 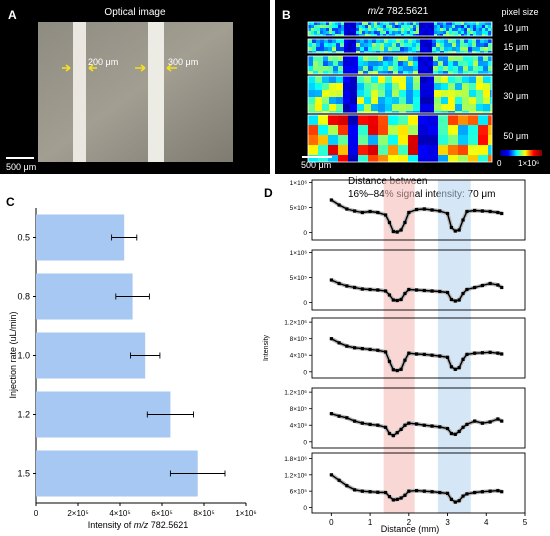 What do you see at coordinates (410, 529) in the screenshot?
I see `d-x-axis-label: Distance (mm)` at bounding box center [410, 529].